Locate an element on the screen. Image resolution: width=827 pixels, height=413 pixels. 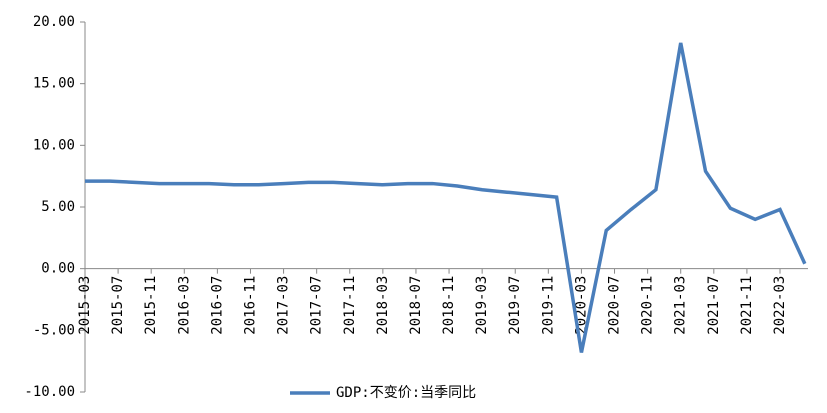
x-tick-label: 2015-07 is located at coordinates (118, 305).